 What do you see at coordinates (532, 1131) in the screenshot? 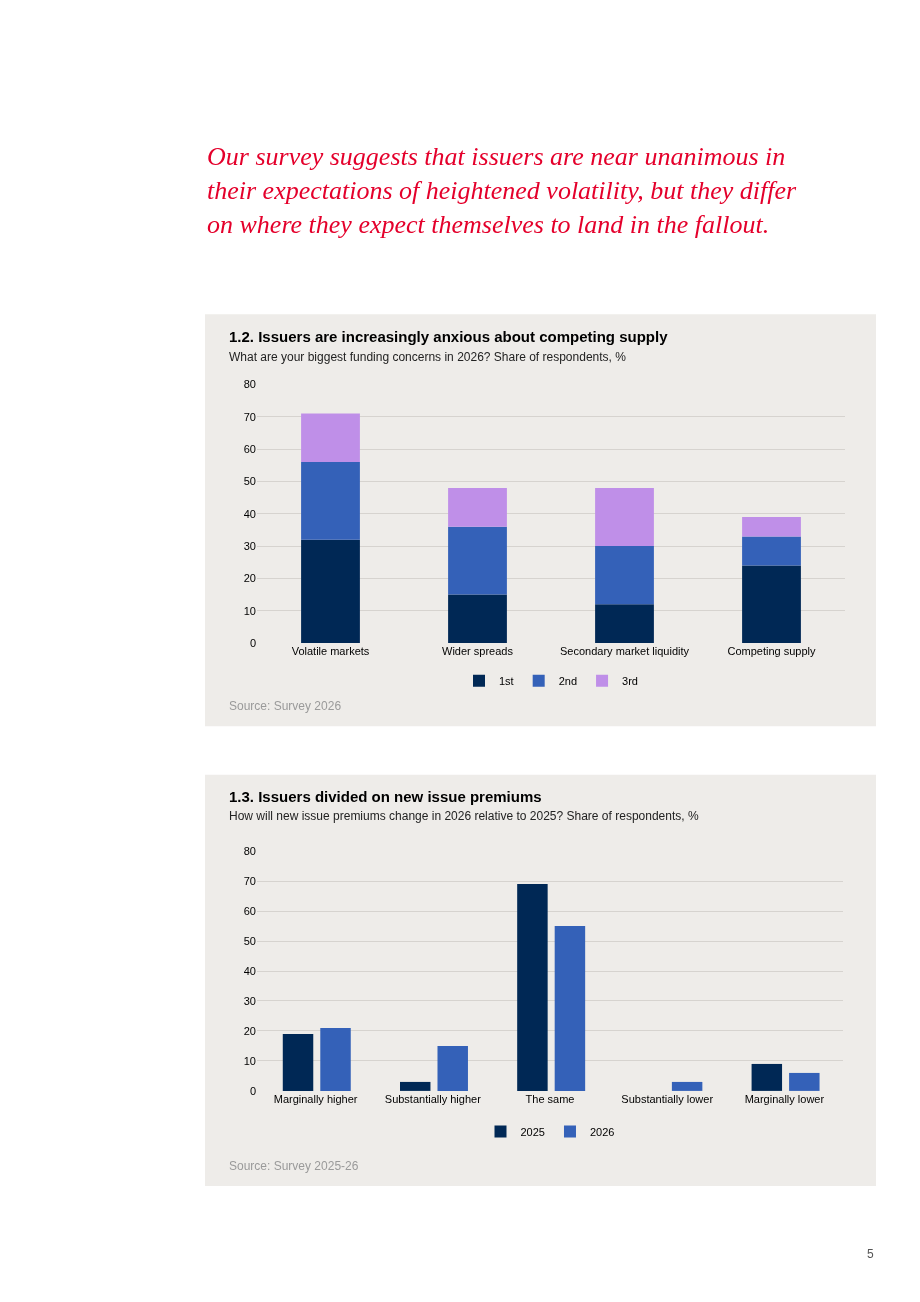
I see `legend-label: 2025` at bounding box center [532, 1131].